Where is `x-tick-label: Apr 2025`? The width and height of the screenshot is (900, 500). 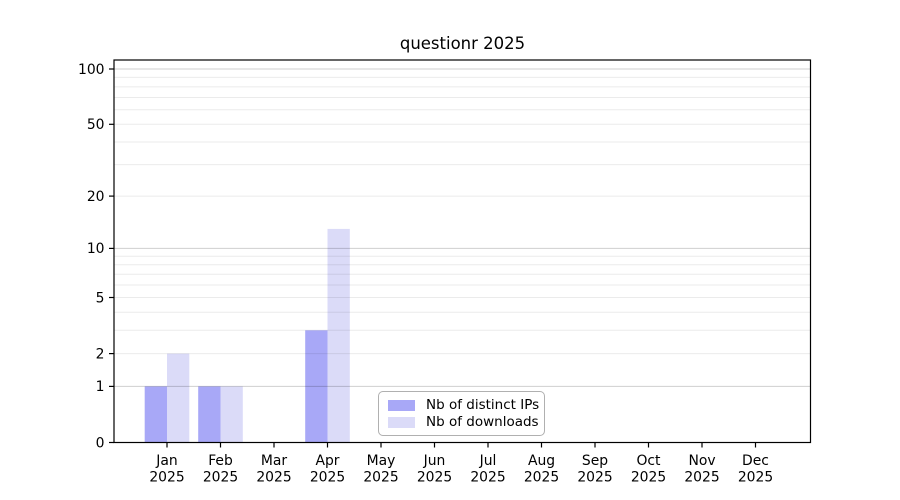 x-tick-label: Apr 2025 is located at coordinates (327, 469).